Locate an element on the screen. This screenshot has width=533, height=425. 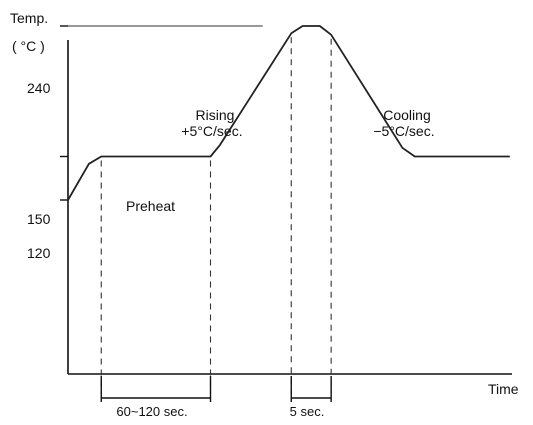
rising-label: Rising is located at coordinates (215, 115).